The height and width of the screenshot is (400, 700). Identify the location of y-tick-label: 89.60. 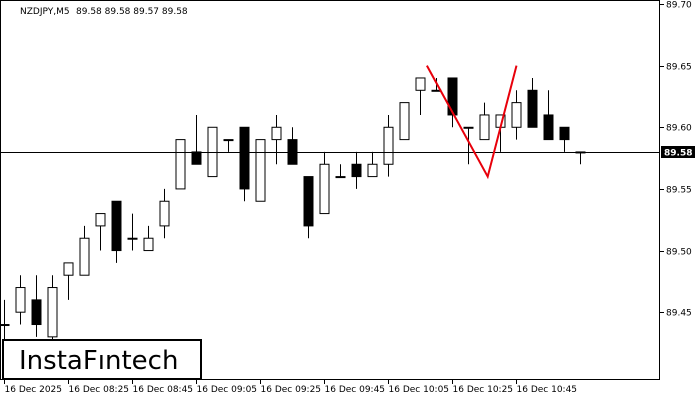
(679, 129).